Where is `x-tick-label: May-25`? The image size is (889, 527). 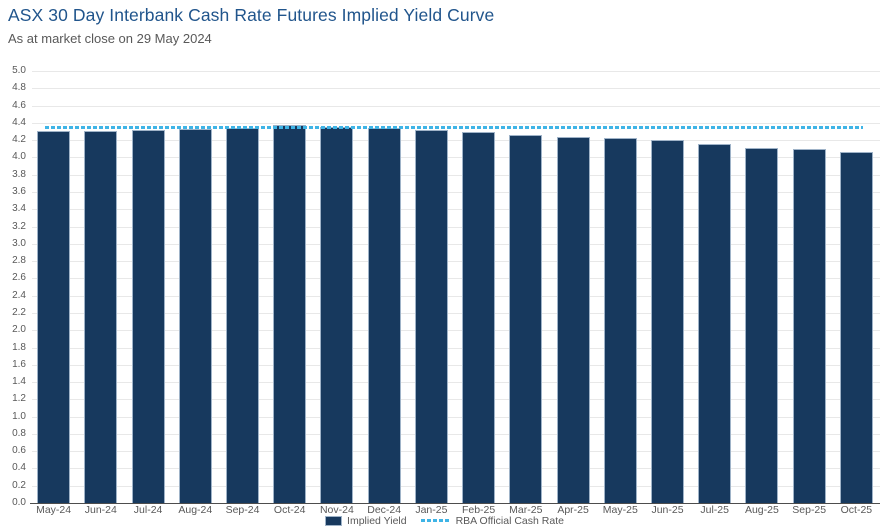
x-tick-label: May-25 is located at coordinates (620, 510).